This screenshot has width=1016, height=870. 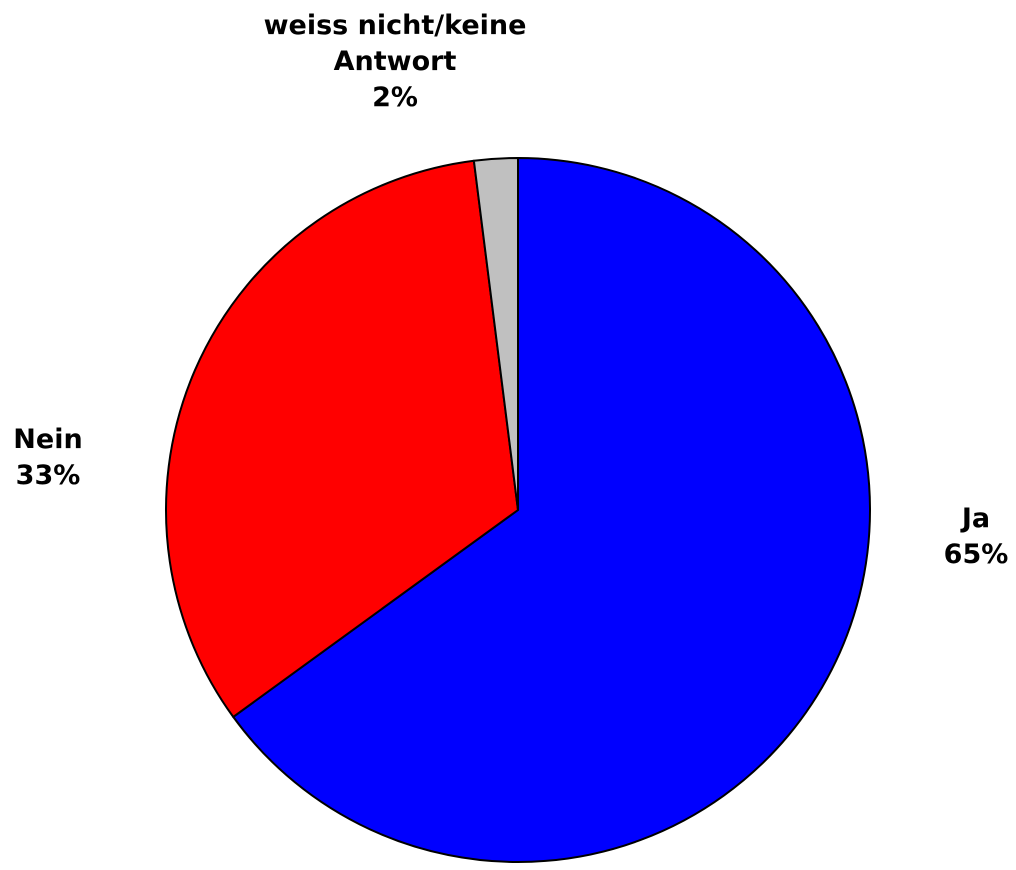 I want to click on slice-name-label: Antwort, so click(x=395, y=61).